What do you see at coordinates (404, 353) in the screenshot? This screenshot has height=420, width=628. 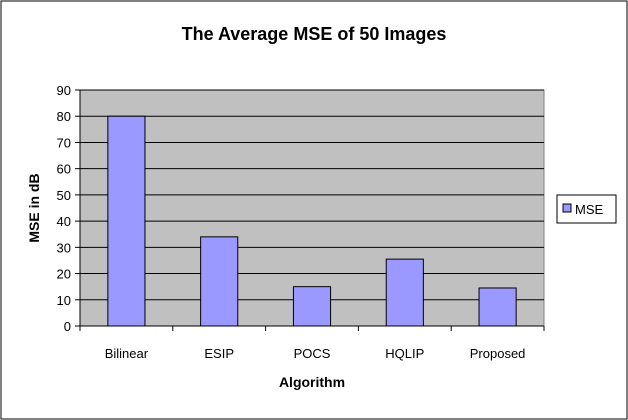 I see `x-tick-label: HQLIP` at bounding box center [404, 353].